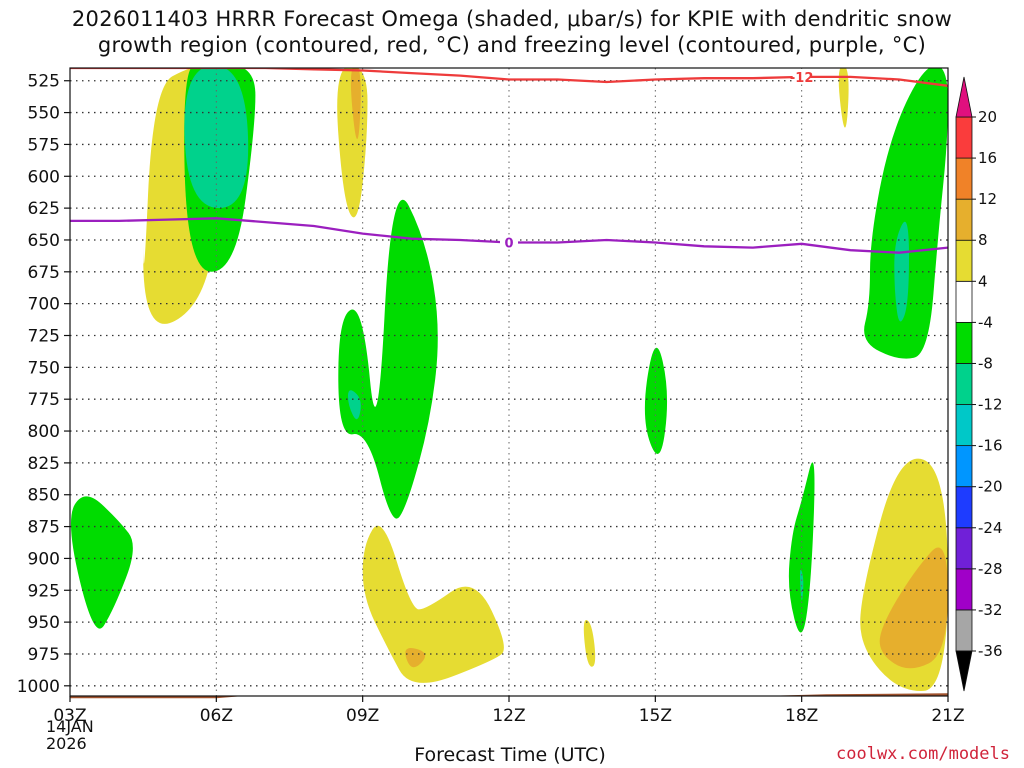 This screenshot has height=768, width=1024. Describe the element at coordinates (44, 432) in the screenshot. I see `y-tick-label: 800` at that location.